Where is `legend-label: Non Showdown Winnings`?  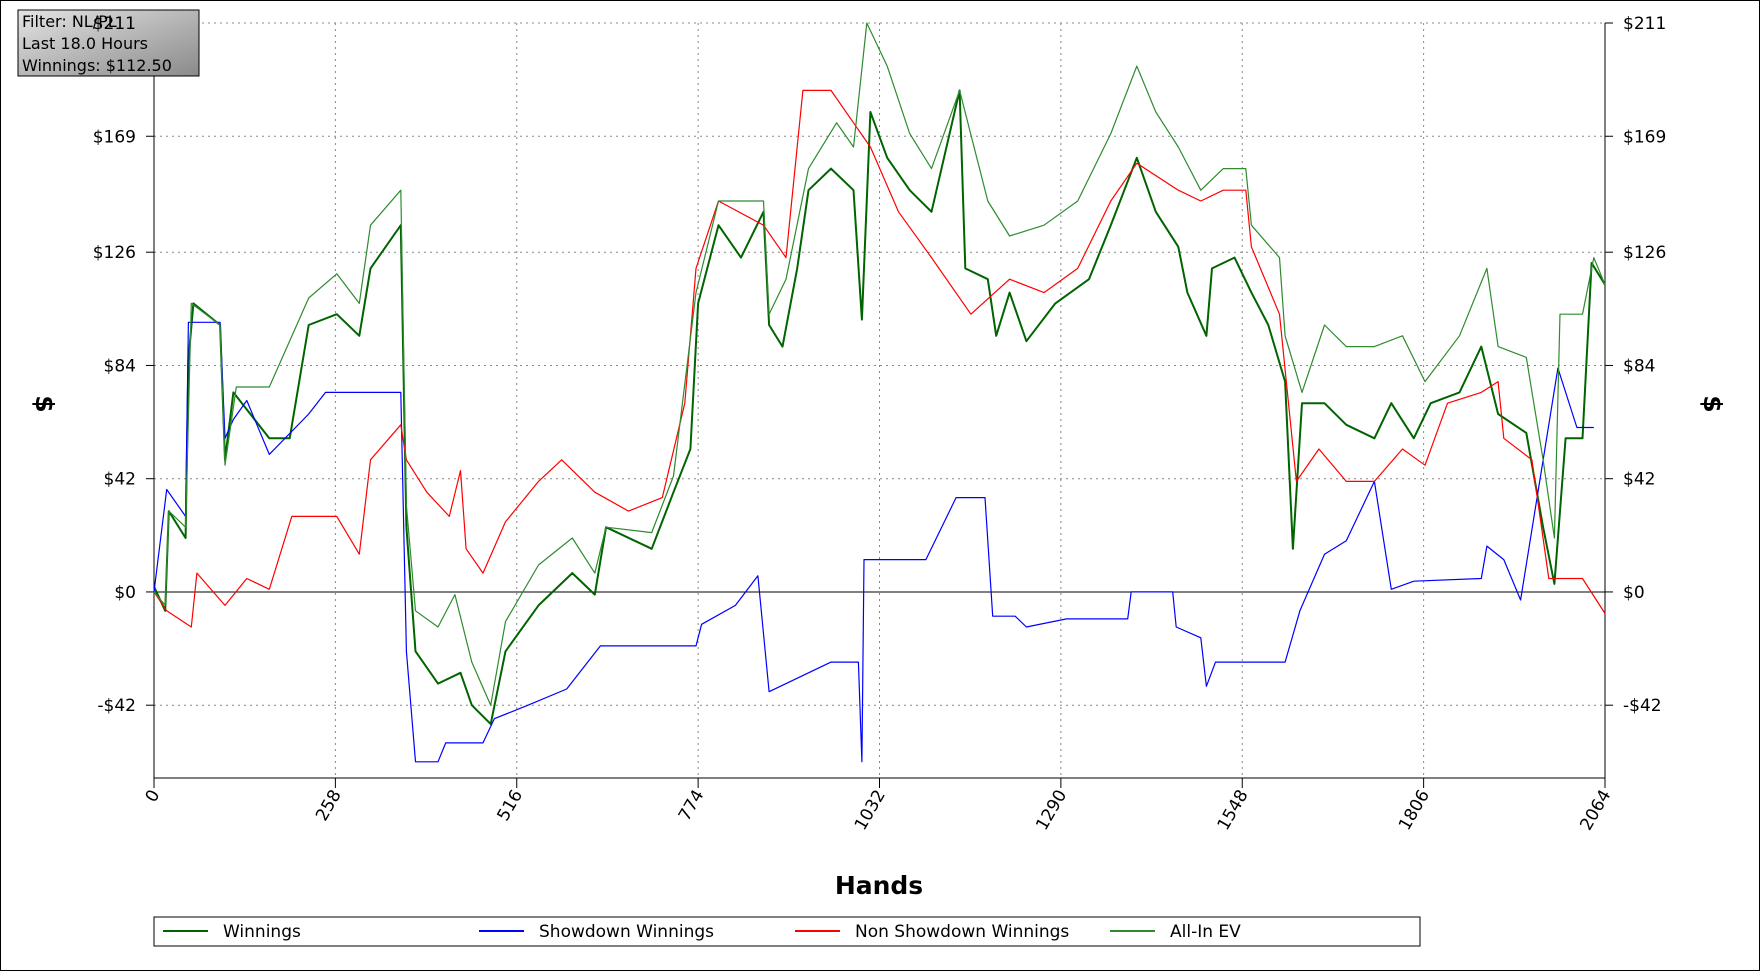 legend-label: Non Showdown Winnings is located at coordinates (962, 932).